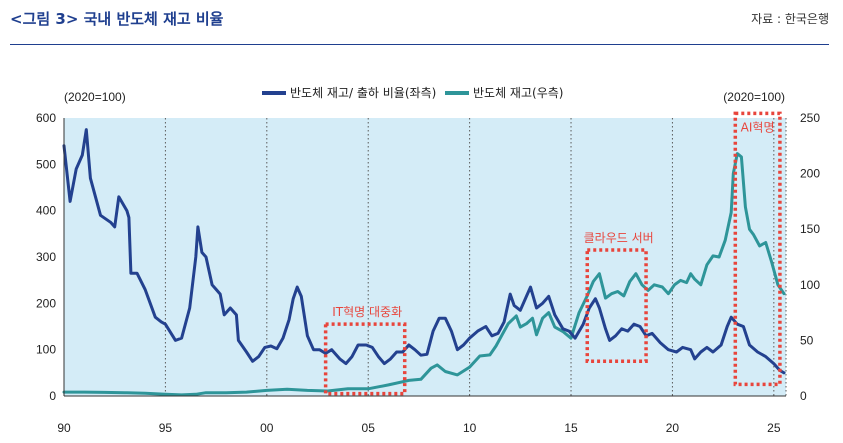  I want to click on right-axis-unit: (2020=100), so click(754, 97).